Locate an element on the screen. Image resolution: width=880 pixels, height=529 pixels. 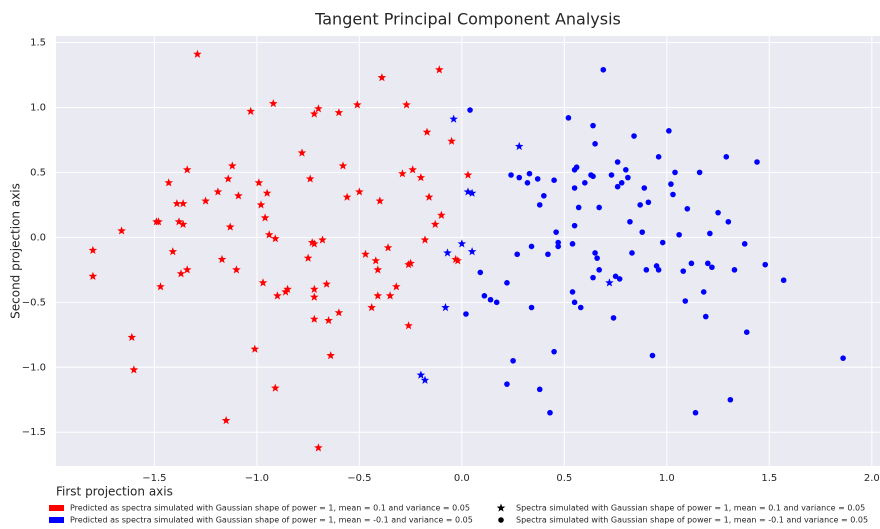
x-tick-label: 1.5 is located at coordinates (769, 478).